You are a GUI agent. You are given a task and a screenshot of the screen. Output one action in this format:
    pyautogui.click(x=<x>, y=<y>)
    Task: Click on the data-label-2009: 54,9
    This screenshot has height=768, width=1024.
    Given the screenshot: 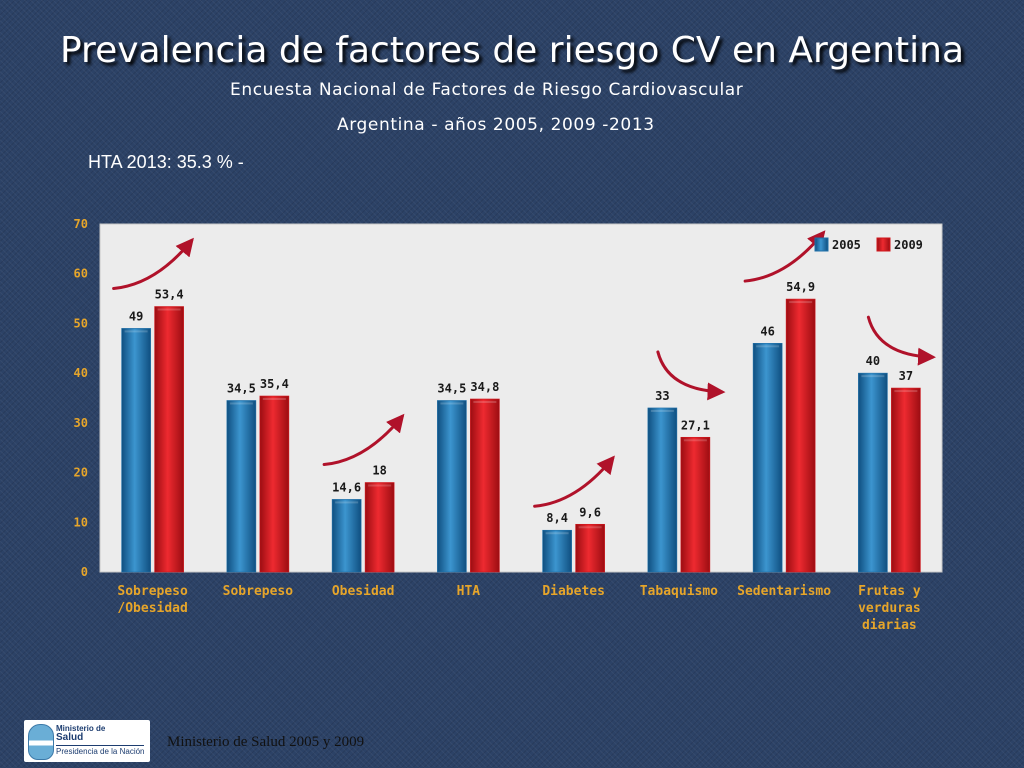 What is the action you would take?
    pyautogui.click(x=800, y=287)
    